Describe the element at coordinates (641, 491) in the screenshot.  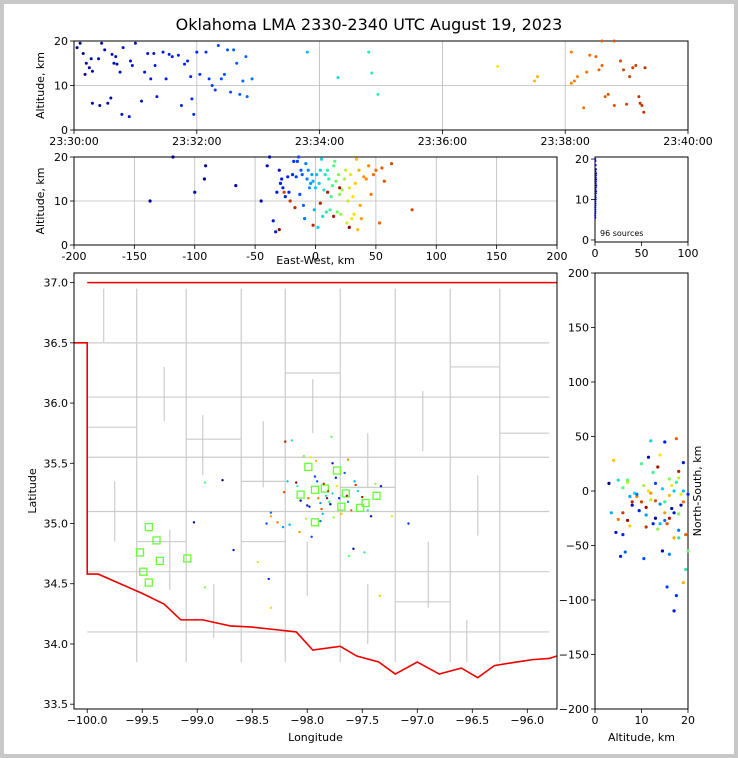
I see `axes-frame` at that location.